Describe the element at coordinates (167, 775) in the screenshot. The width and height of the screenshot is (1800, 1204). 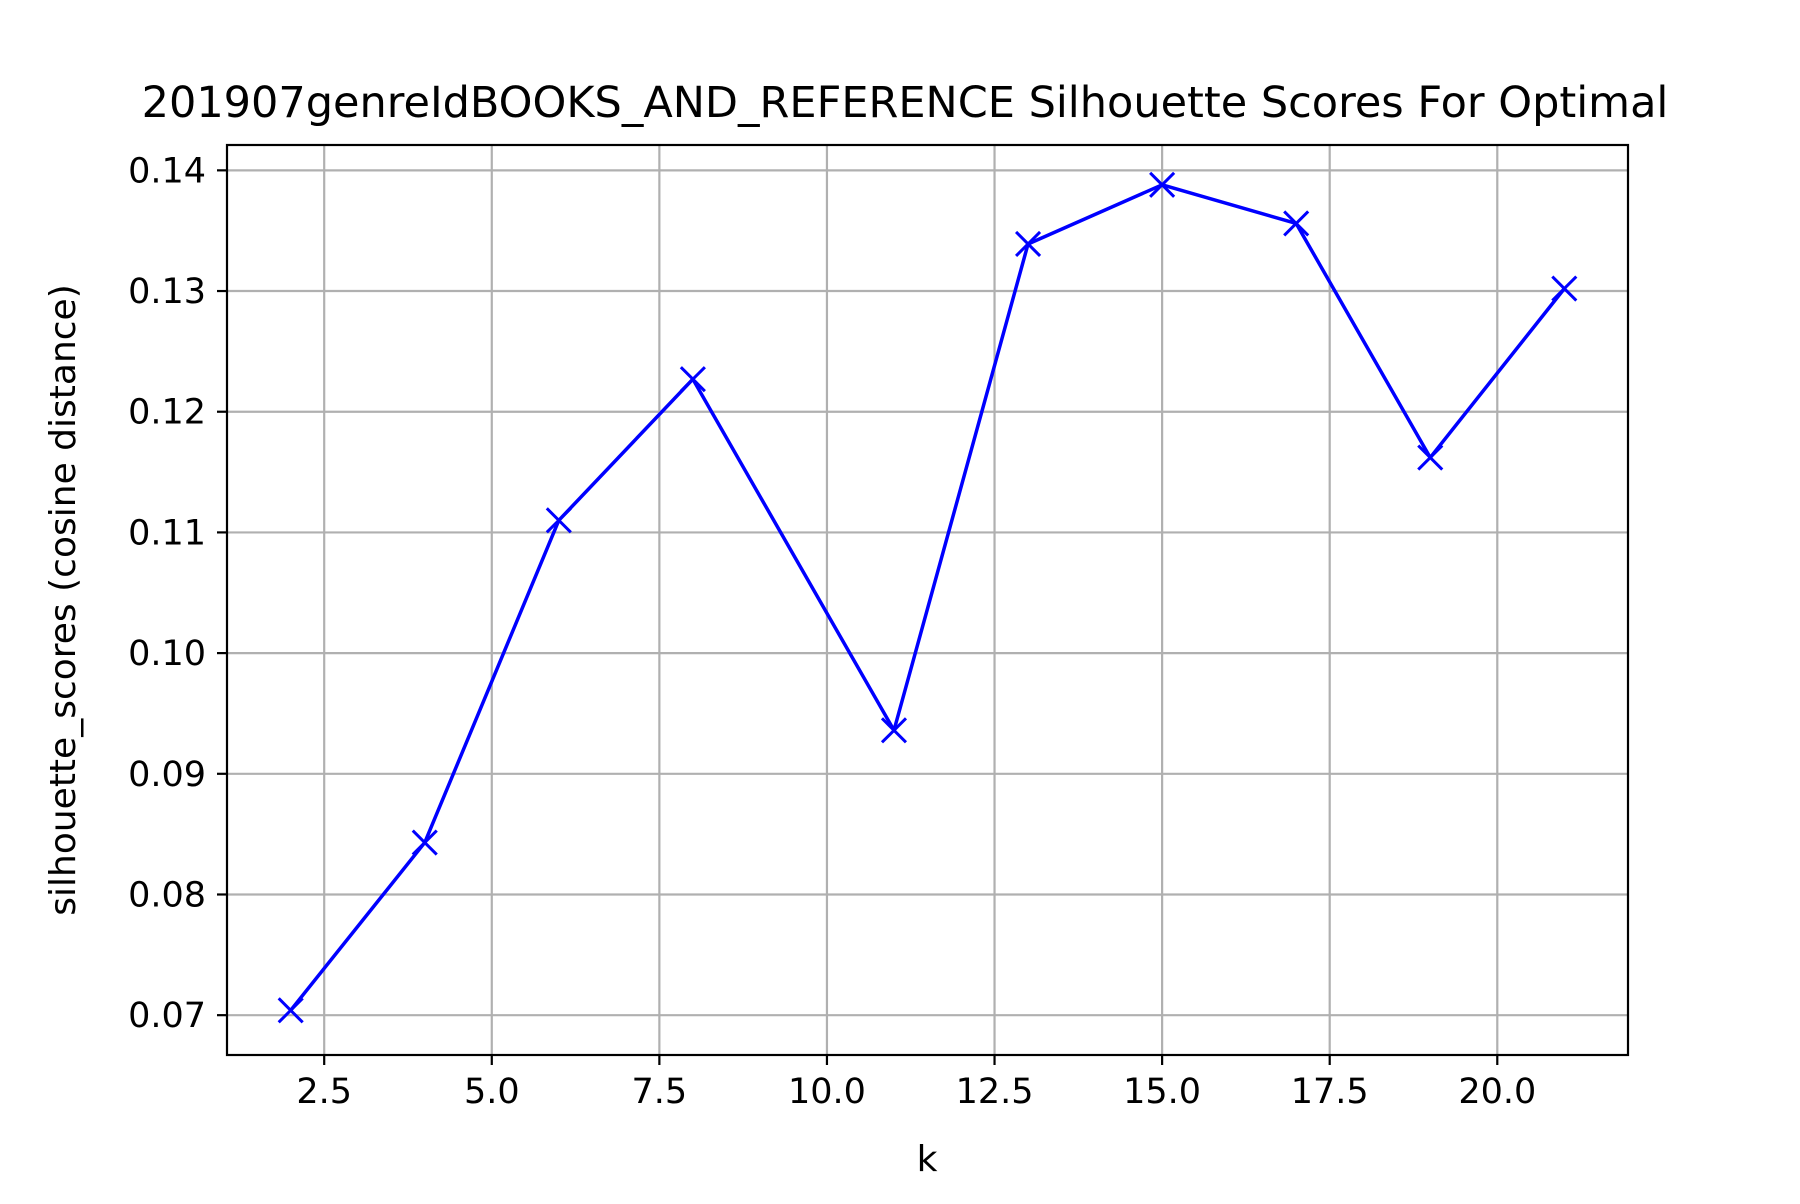
I see `y-tick-label: 0.09` at that location.